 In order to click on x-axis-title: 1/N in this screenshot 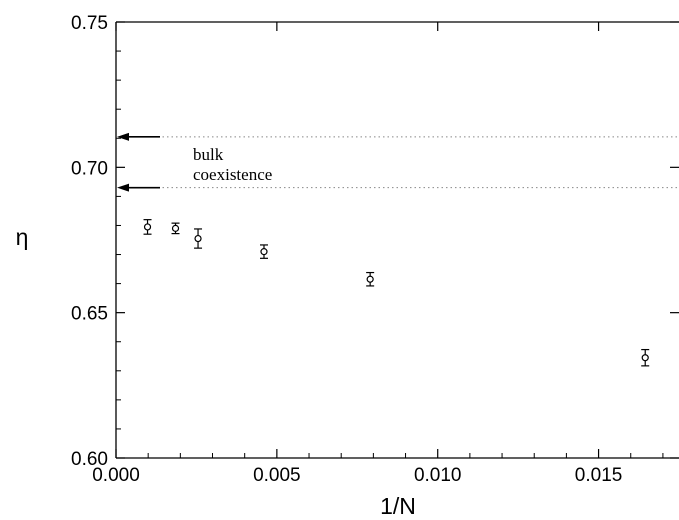, I will do `click(398, 506)`.